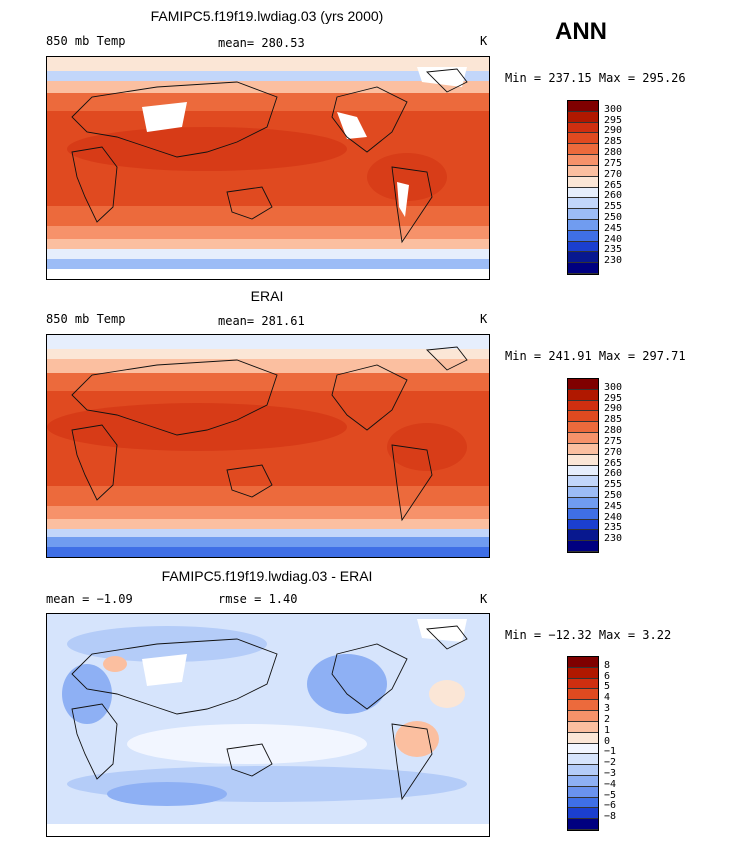  Describe the element at coordinates (595, 78) in the screenshot. I see `panel-1-minmax: Min = 237.15 Max = 295.26` at that location.